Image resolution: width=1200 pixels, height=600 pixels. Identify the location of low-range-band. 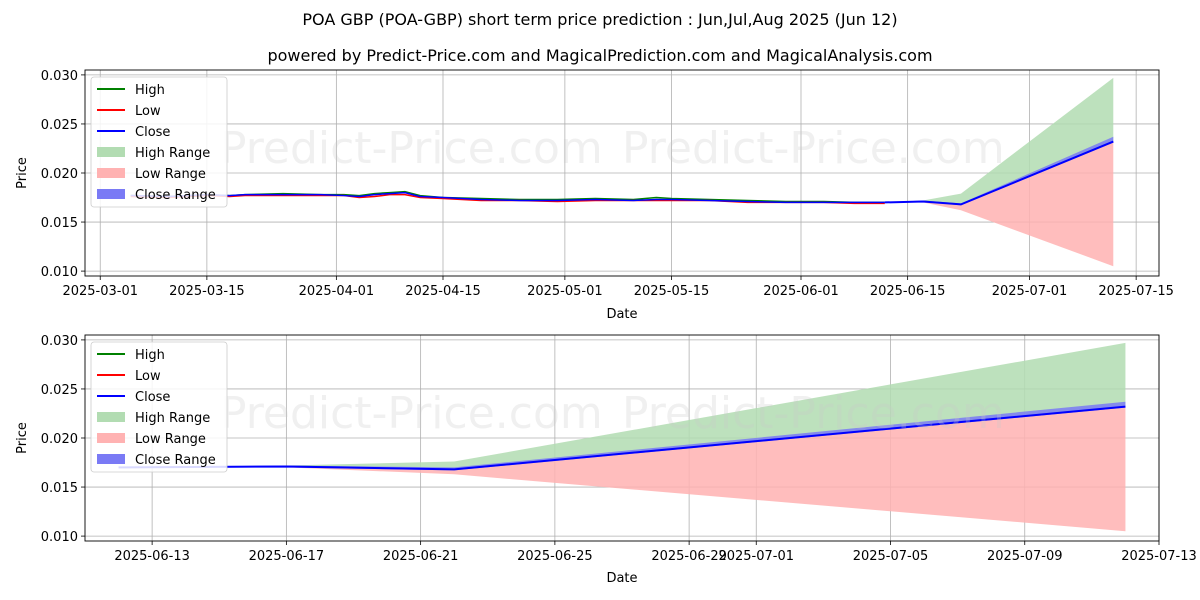
(999, 204).